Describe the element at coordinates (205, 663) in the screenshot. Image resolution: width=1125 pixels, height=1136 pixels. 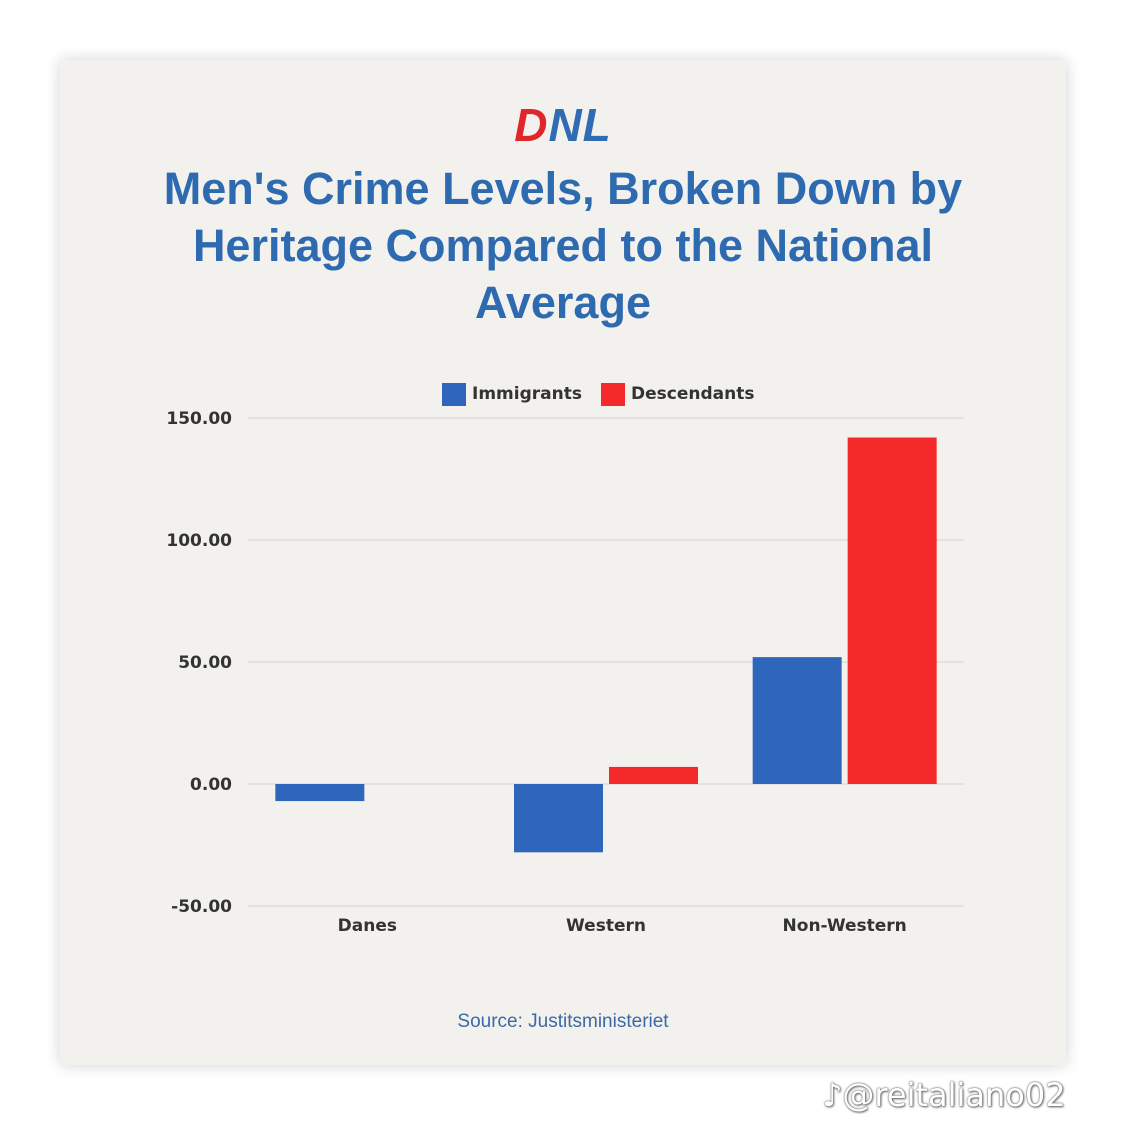
I see `y-tick-label: 50.00` at that location.